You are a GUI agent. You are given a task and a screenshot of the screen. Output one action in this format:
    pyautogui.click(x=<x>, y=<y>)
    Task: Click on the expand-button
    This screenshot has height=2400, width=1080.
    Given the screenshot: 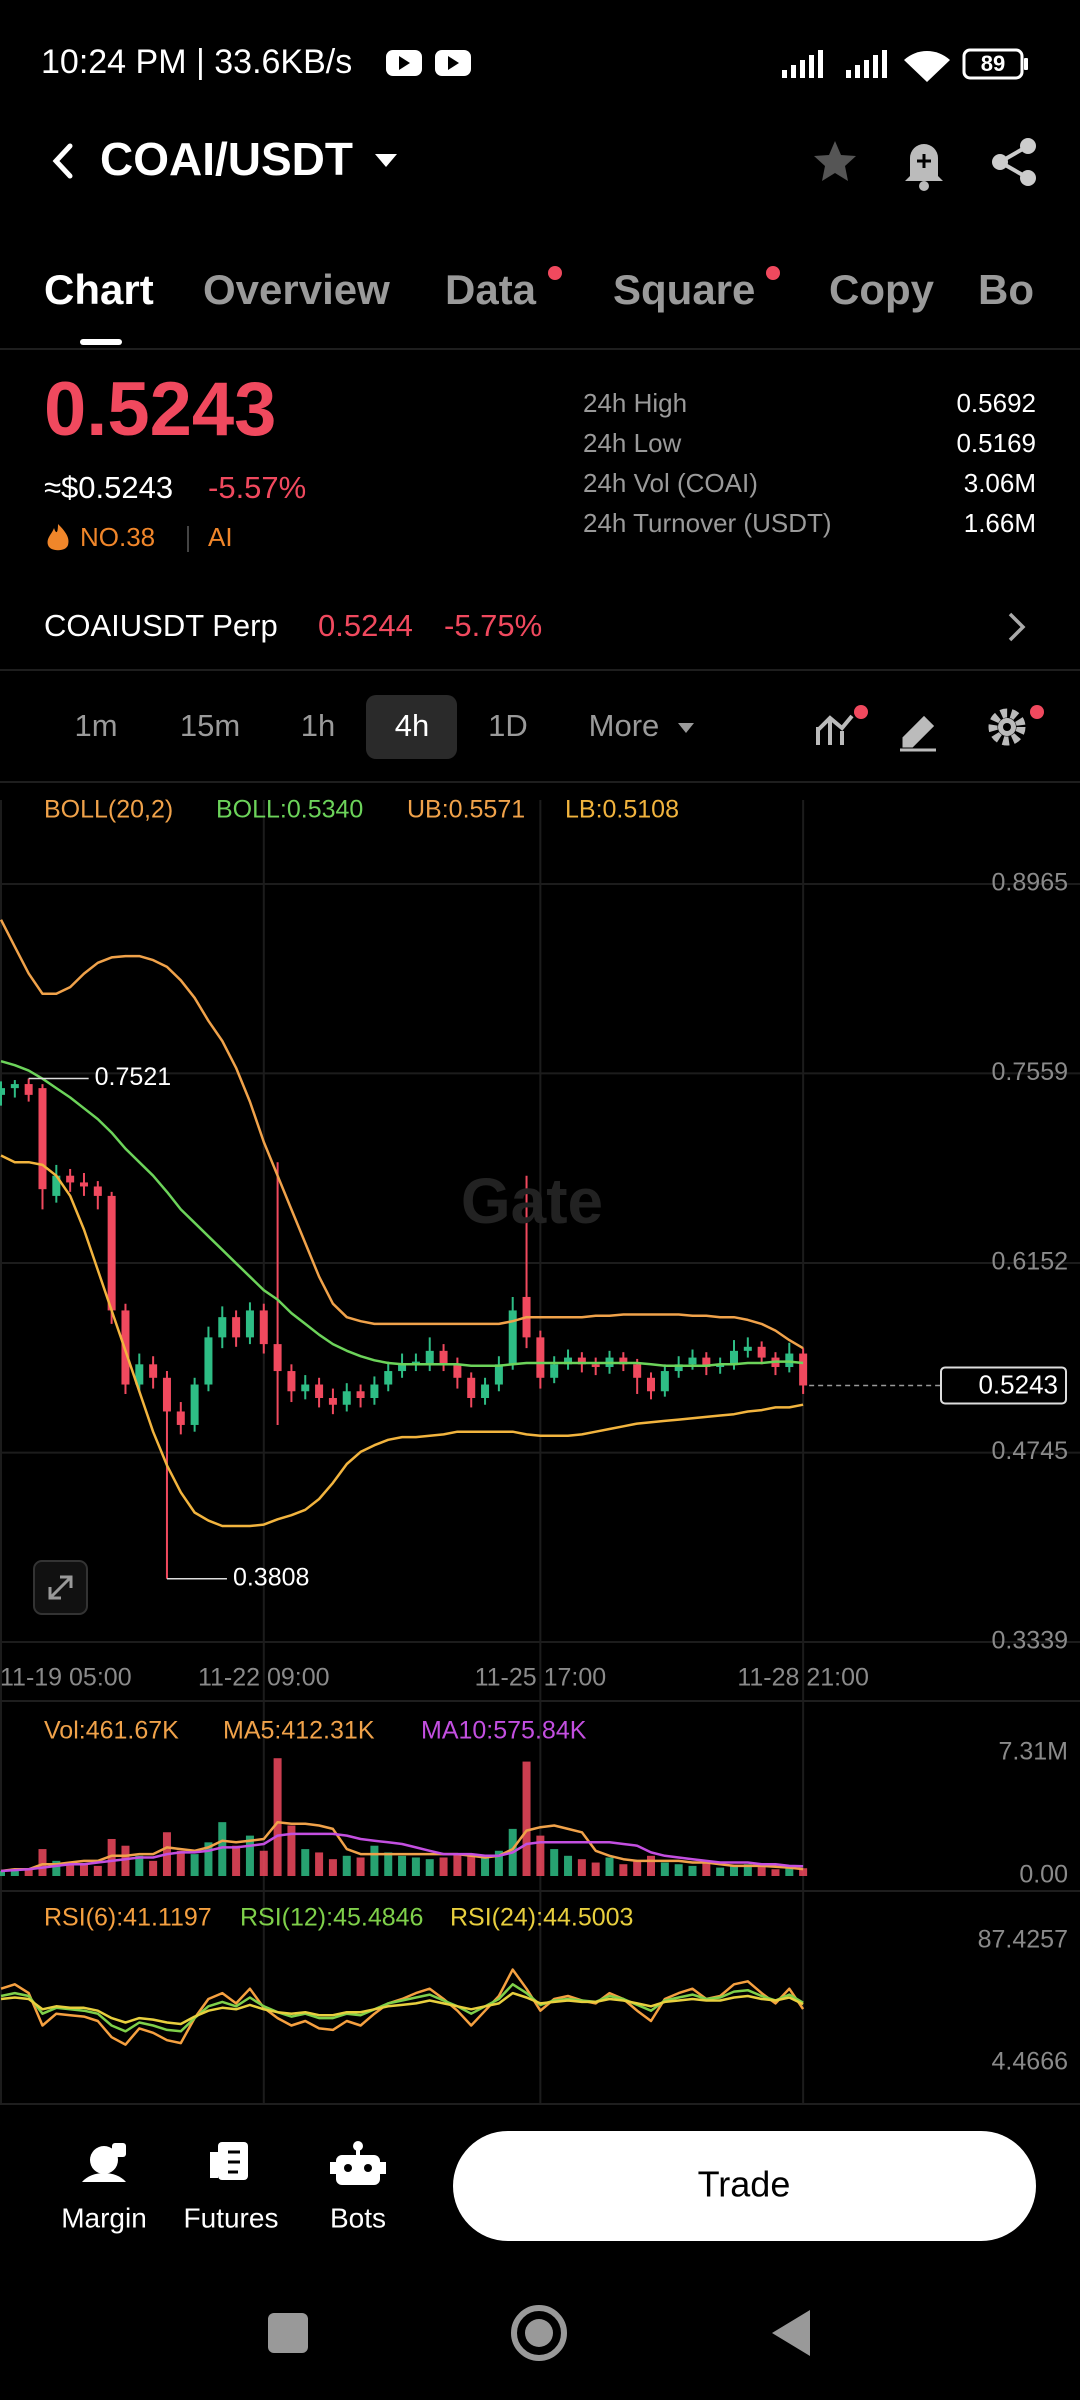 What is the action you would take?
    pyautogui.click(x=60, y=1587)
    